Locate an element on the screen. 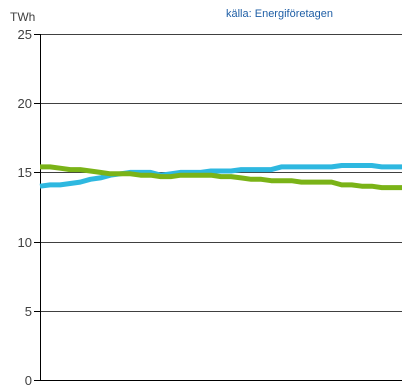 The image size is (404, 392). y-tick-label-0: 0 is located at coordinates (28, 380).